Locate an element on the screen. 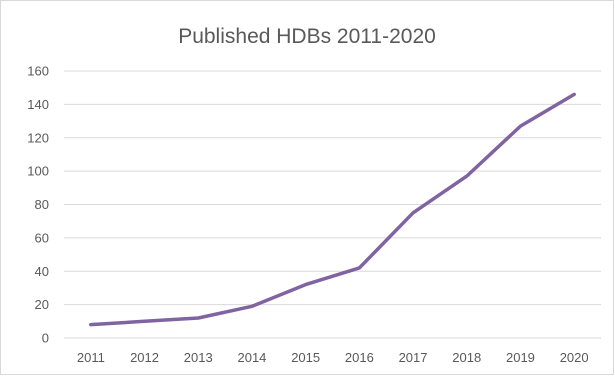  chart-title: Published HDBs 2011-2020 is located at coordinates (307, 36).